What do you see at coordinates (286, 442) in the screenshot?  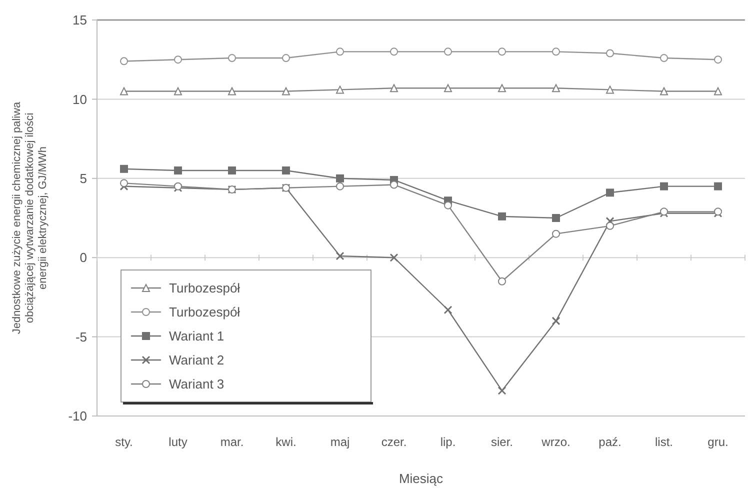 I see `x-tick-label: kwi.` at bounding box center [286, 442].